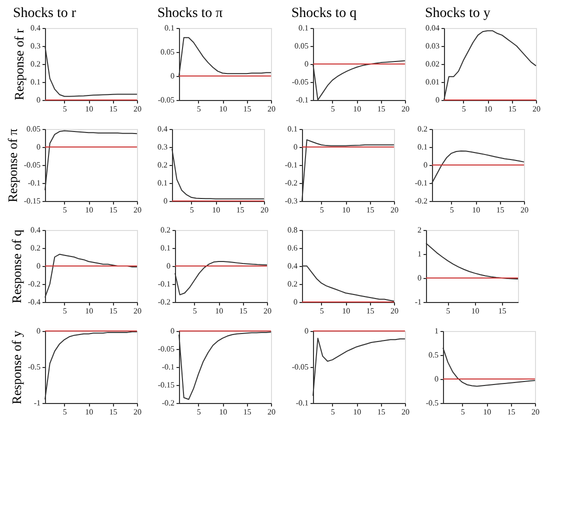 The width and height of the screenshot is (585, 531). Describe the element at coordinates (16, 367) in the screenshot. I see `y-axis-title: Response of y` at that location.